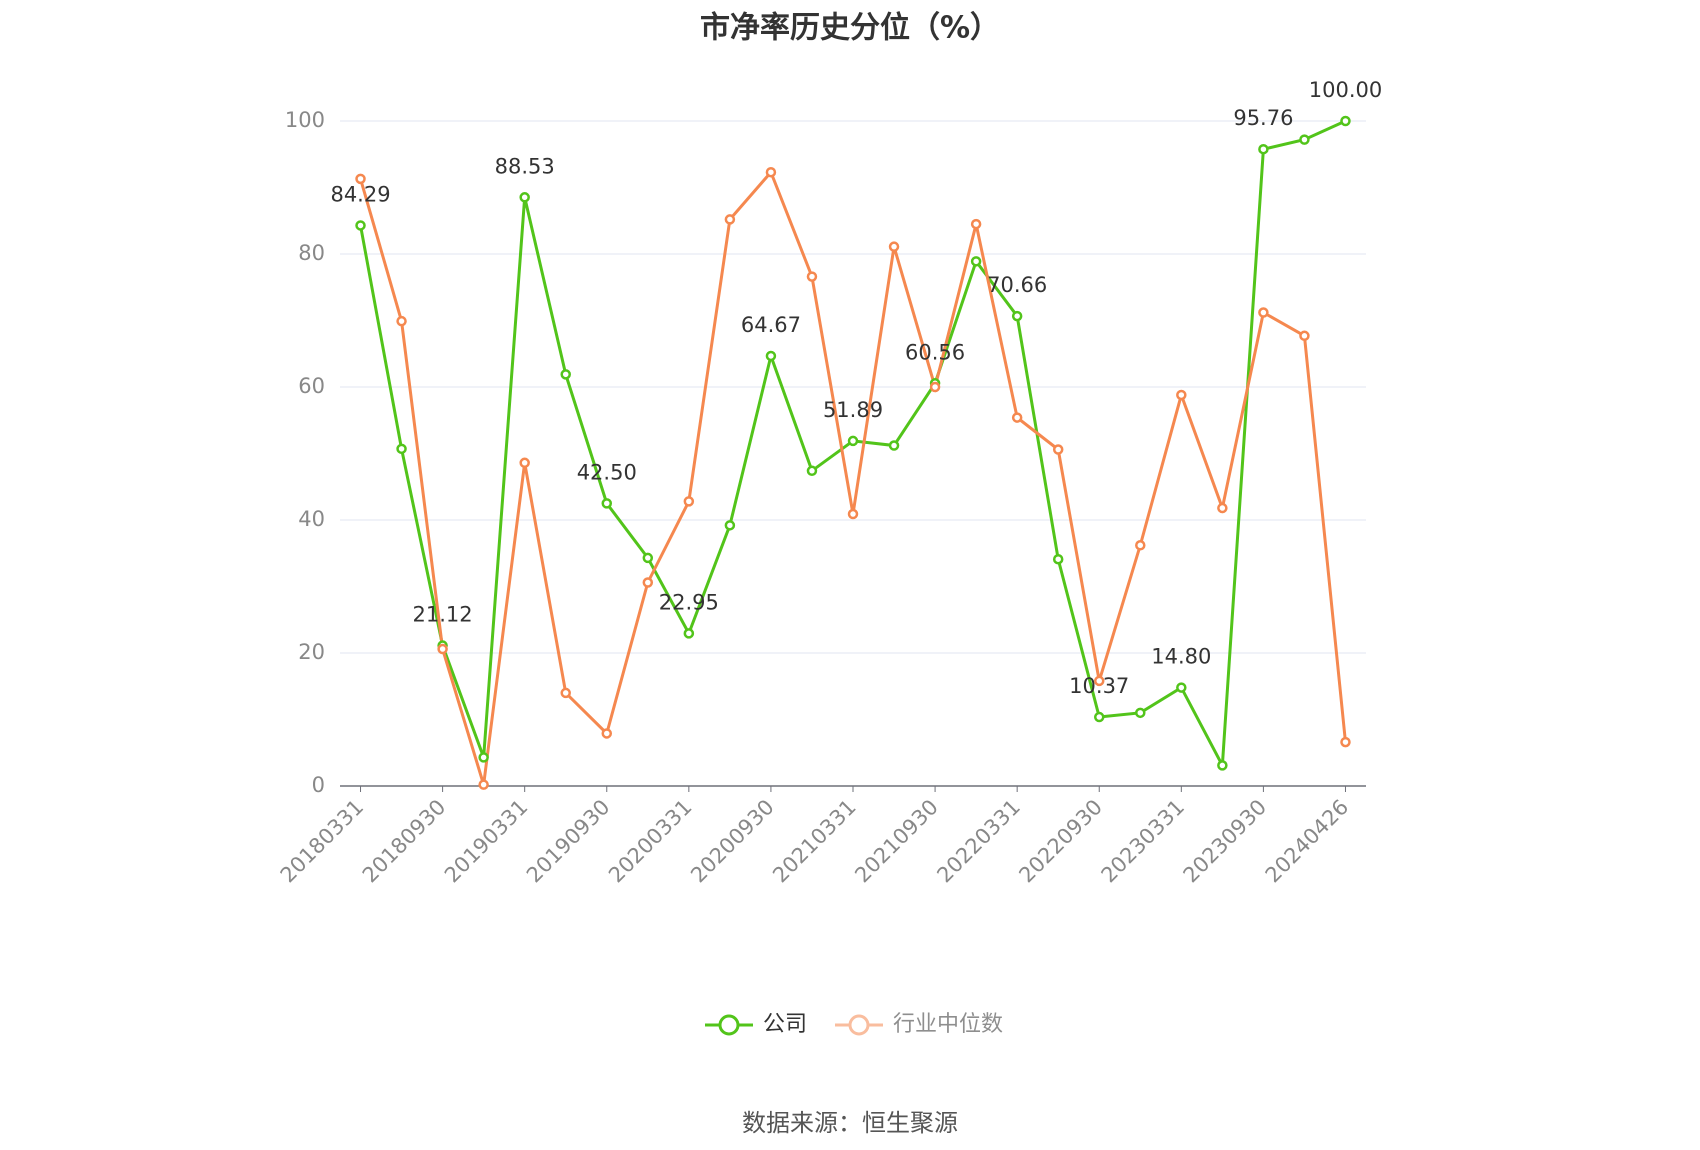  I want to click on x-tick-label: 20180331, so click(322, 841).